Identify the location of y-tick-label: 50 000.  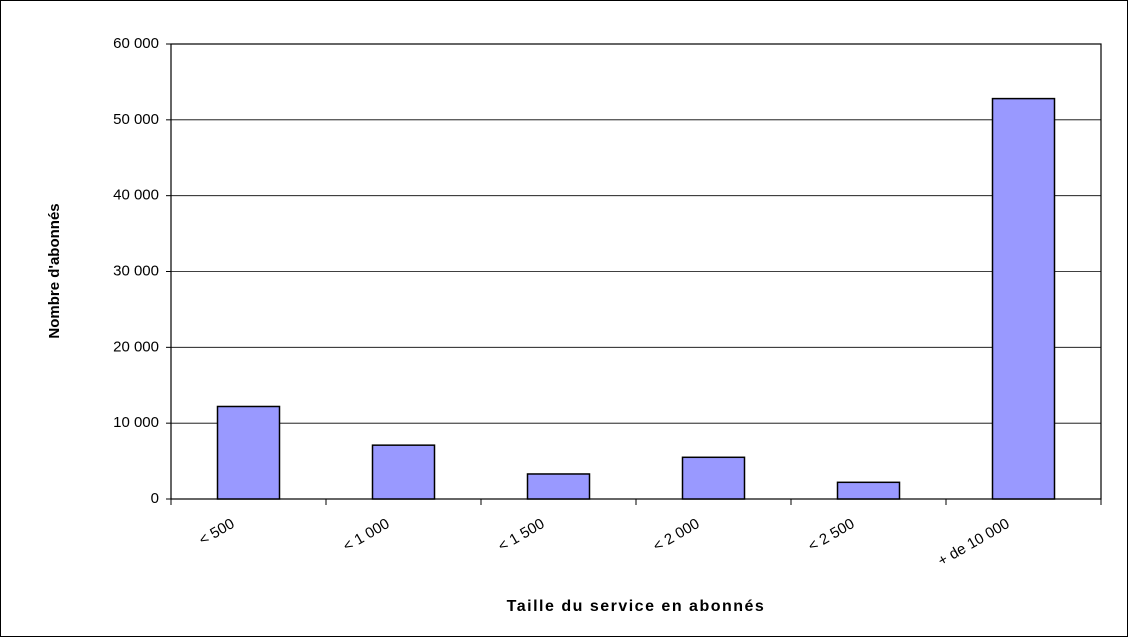
(136, 119).